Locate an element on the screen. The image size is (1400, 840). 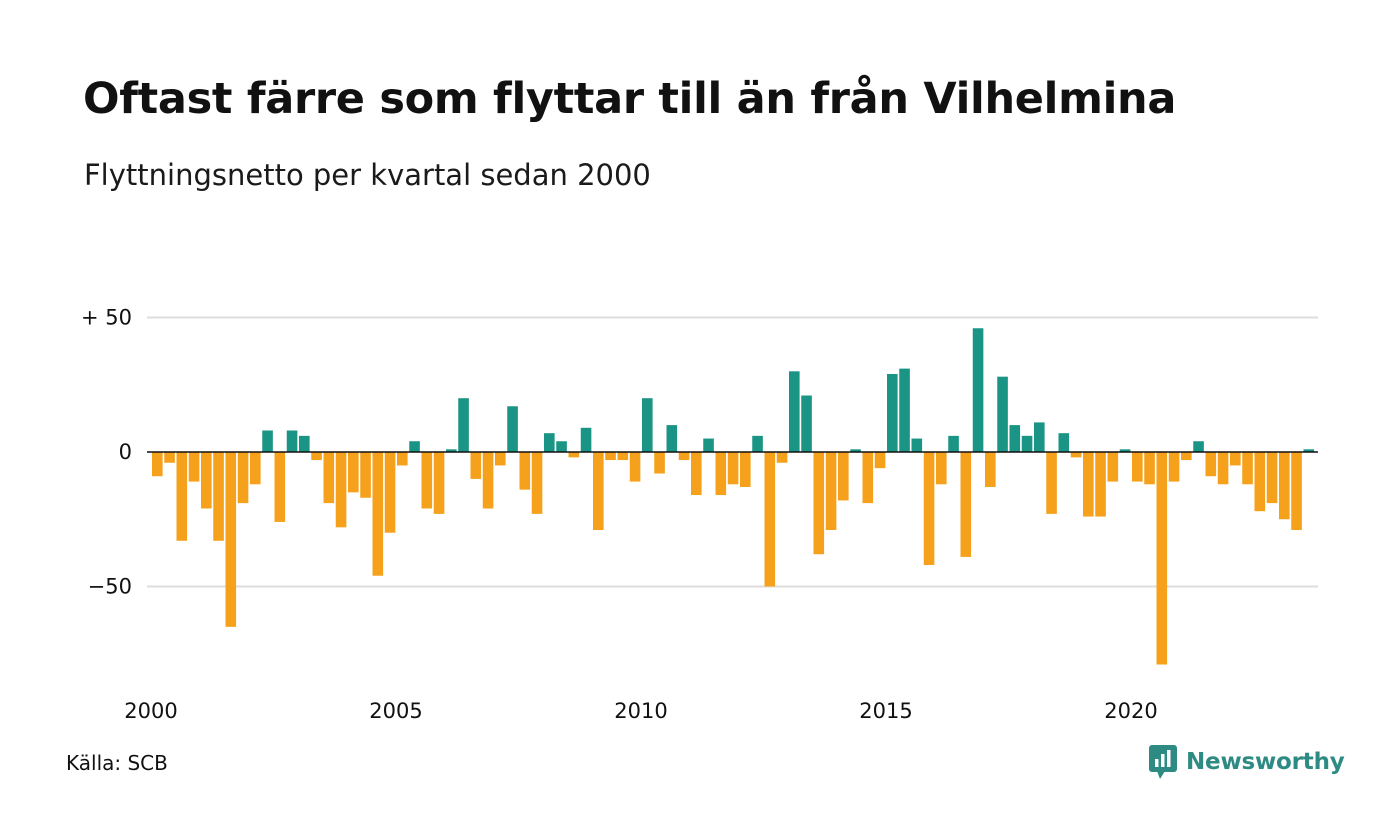
x-tick-label: 2015 is located at coordinates (885, 711).